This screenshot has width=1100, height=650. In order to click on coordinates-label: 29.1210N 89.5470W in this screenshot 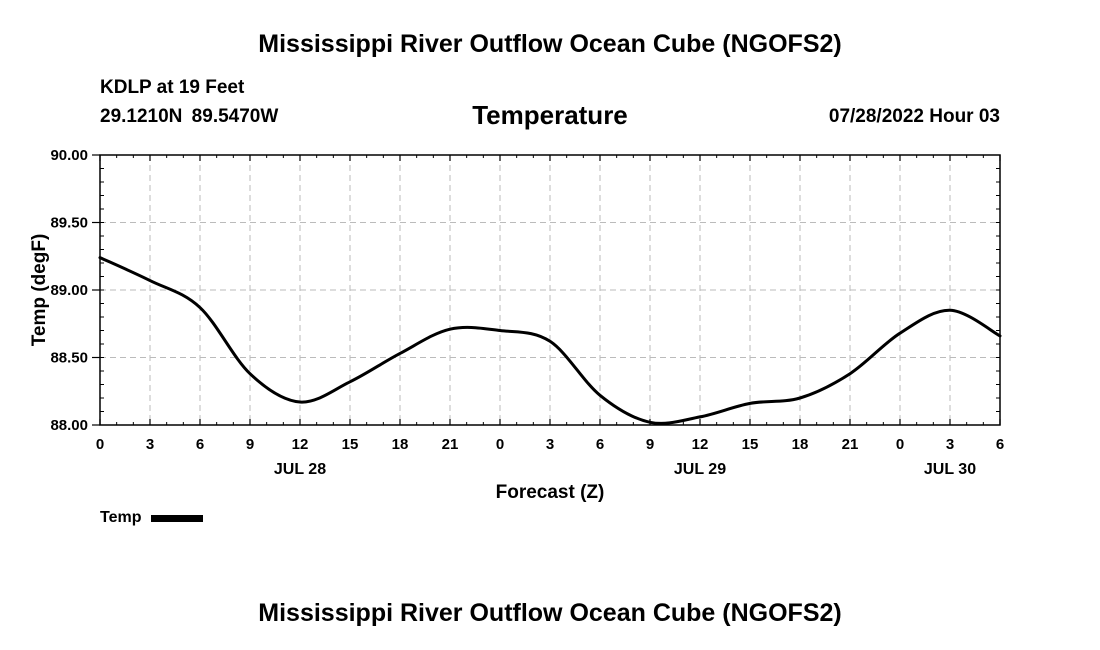, I will do `click(189, 116)`.